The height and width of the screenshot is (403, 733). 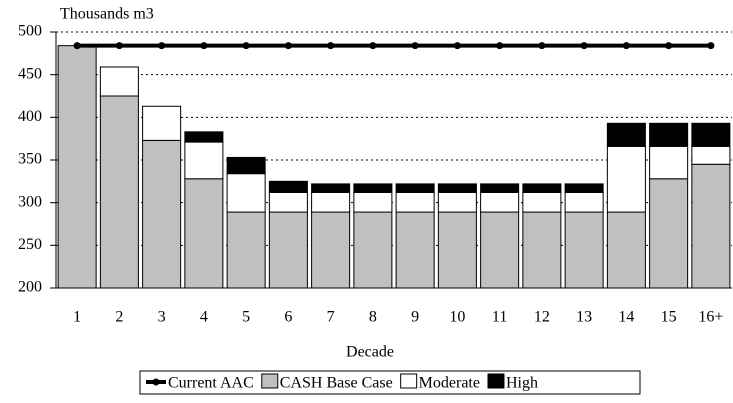 I want to click on y-tick-label: 400, so click(x=30, y=116).